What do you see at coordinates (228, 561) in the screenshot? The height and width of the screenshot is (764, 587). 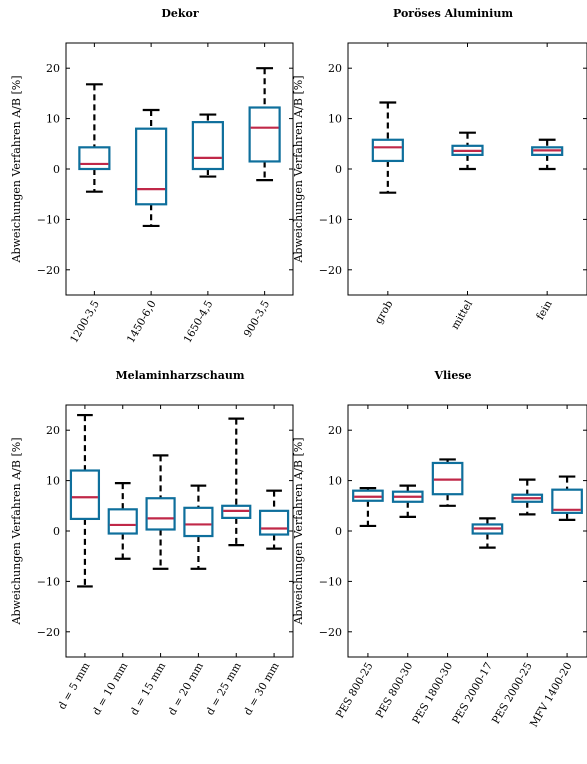 I see `box-plot-5: d = 25 mm` at bounding box center [228, 561].